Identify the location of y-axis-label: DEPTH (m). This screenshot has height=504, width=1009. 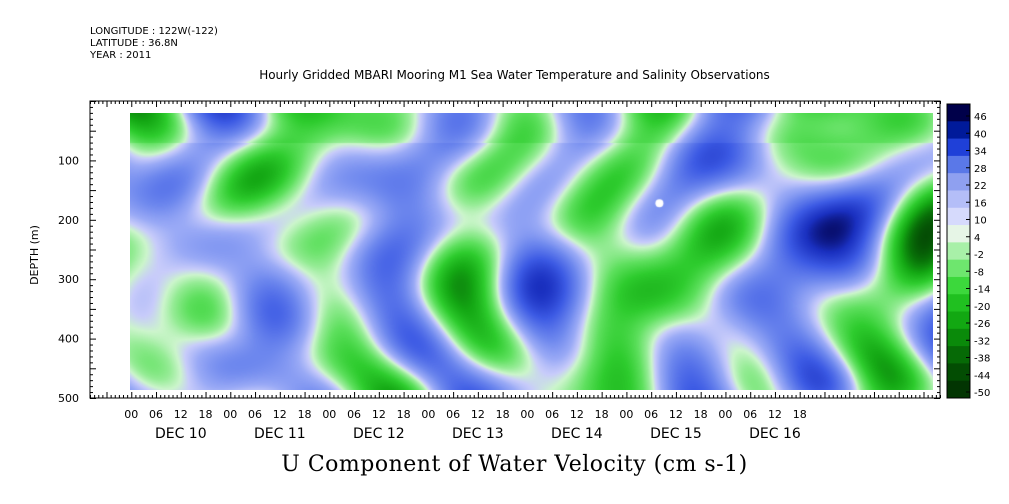
(34, 255).